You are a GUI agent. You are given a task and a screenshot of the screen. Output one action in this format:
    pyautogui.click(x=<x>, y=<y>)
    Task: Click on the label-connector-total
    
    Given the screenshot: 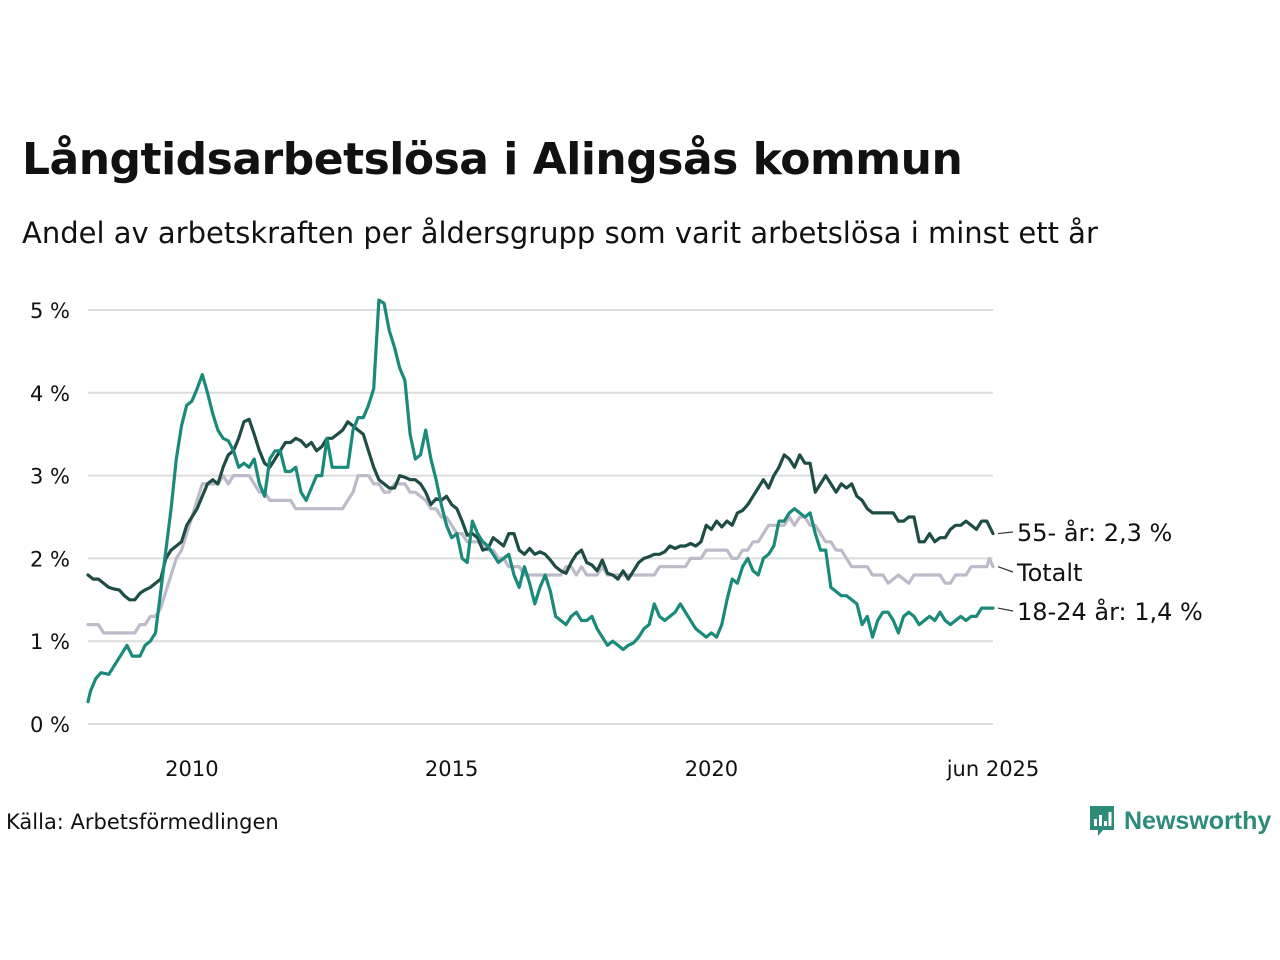 What is the action you would take?
    pyautogui.click(x=1005, y=569)
    